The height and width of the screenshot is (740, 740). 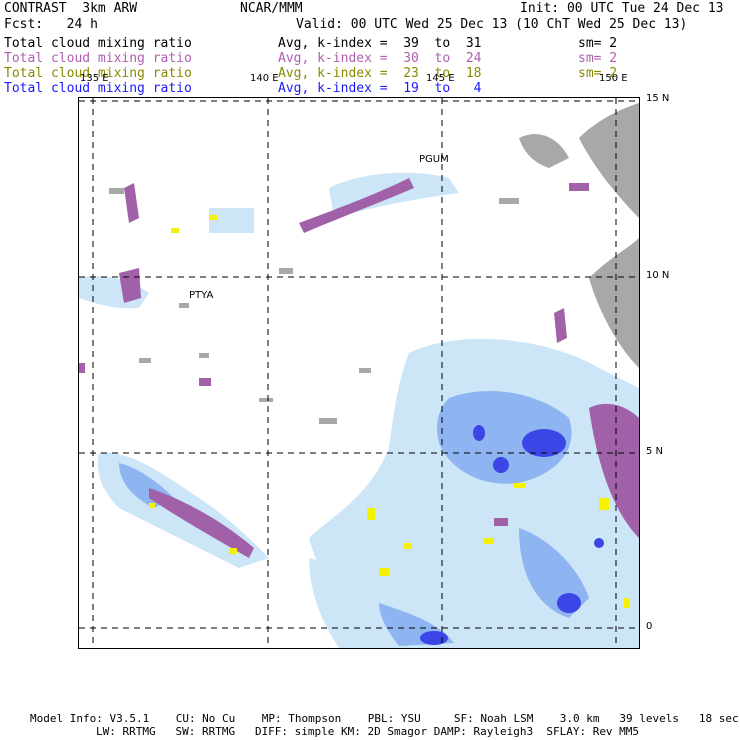 I want to click on legend-avg-1: Avg, k-index = 39 to 31, so click(x=380, y=43).